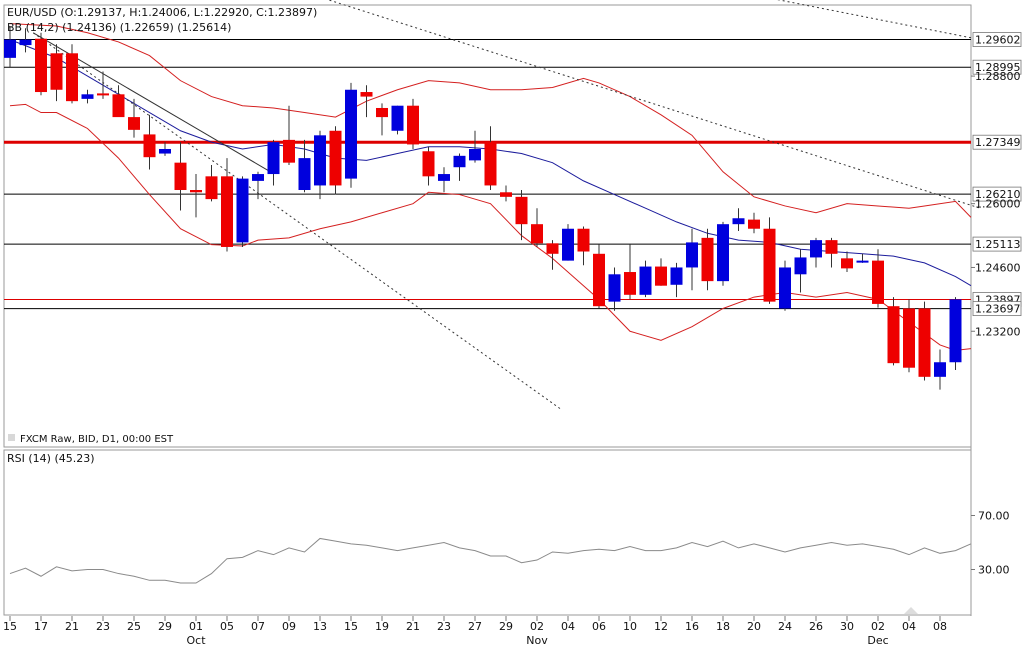  I want to click on rsi-tick-label: 70.00, so click(994, 516).